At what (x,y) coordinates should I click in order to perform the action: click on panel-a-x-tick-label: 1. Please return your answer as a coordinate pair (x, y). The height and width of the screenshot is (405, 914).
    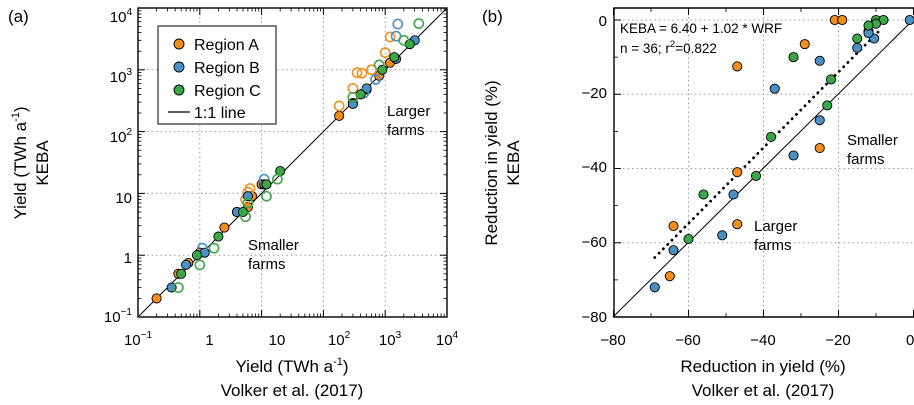
    Looking at the image, I should click on (209, 340).